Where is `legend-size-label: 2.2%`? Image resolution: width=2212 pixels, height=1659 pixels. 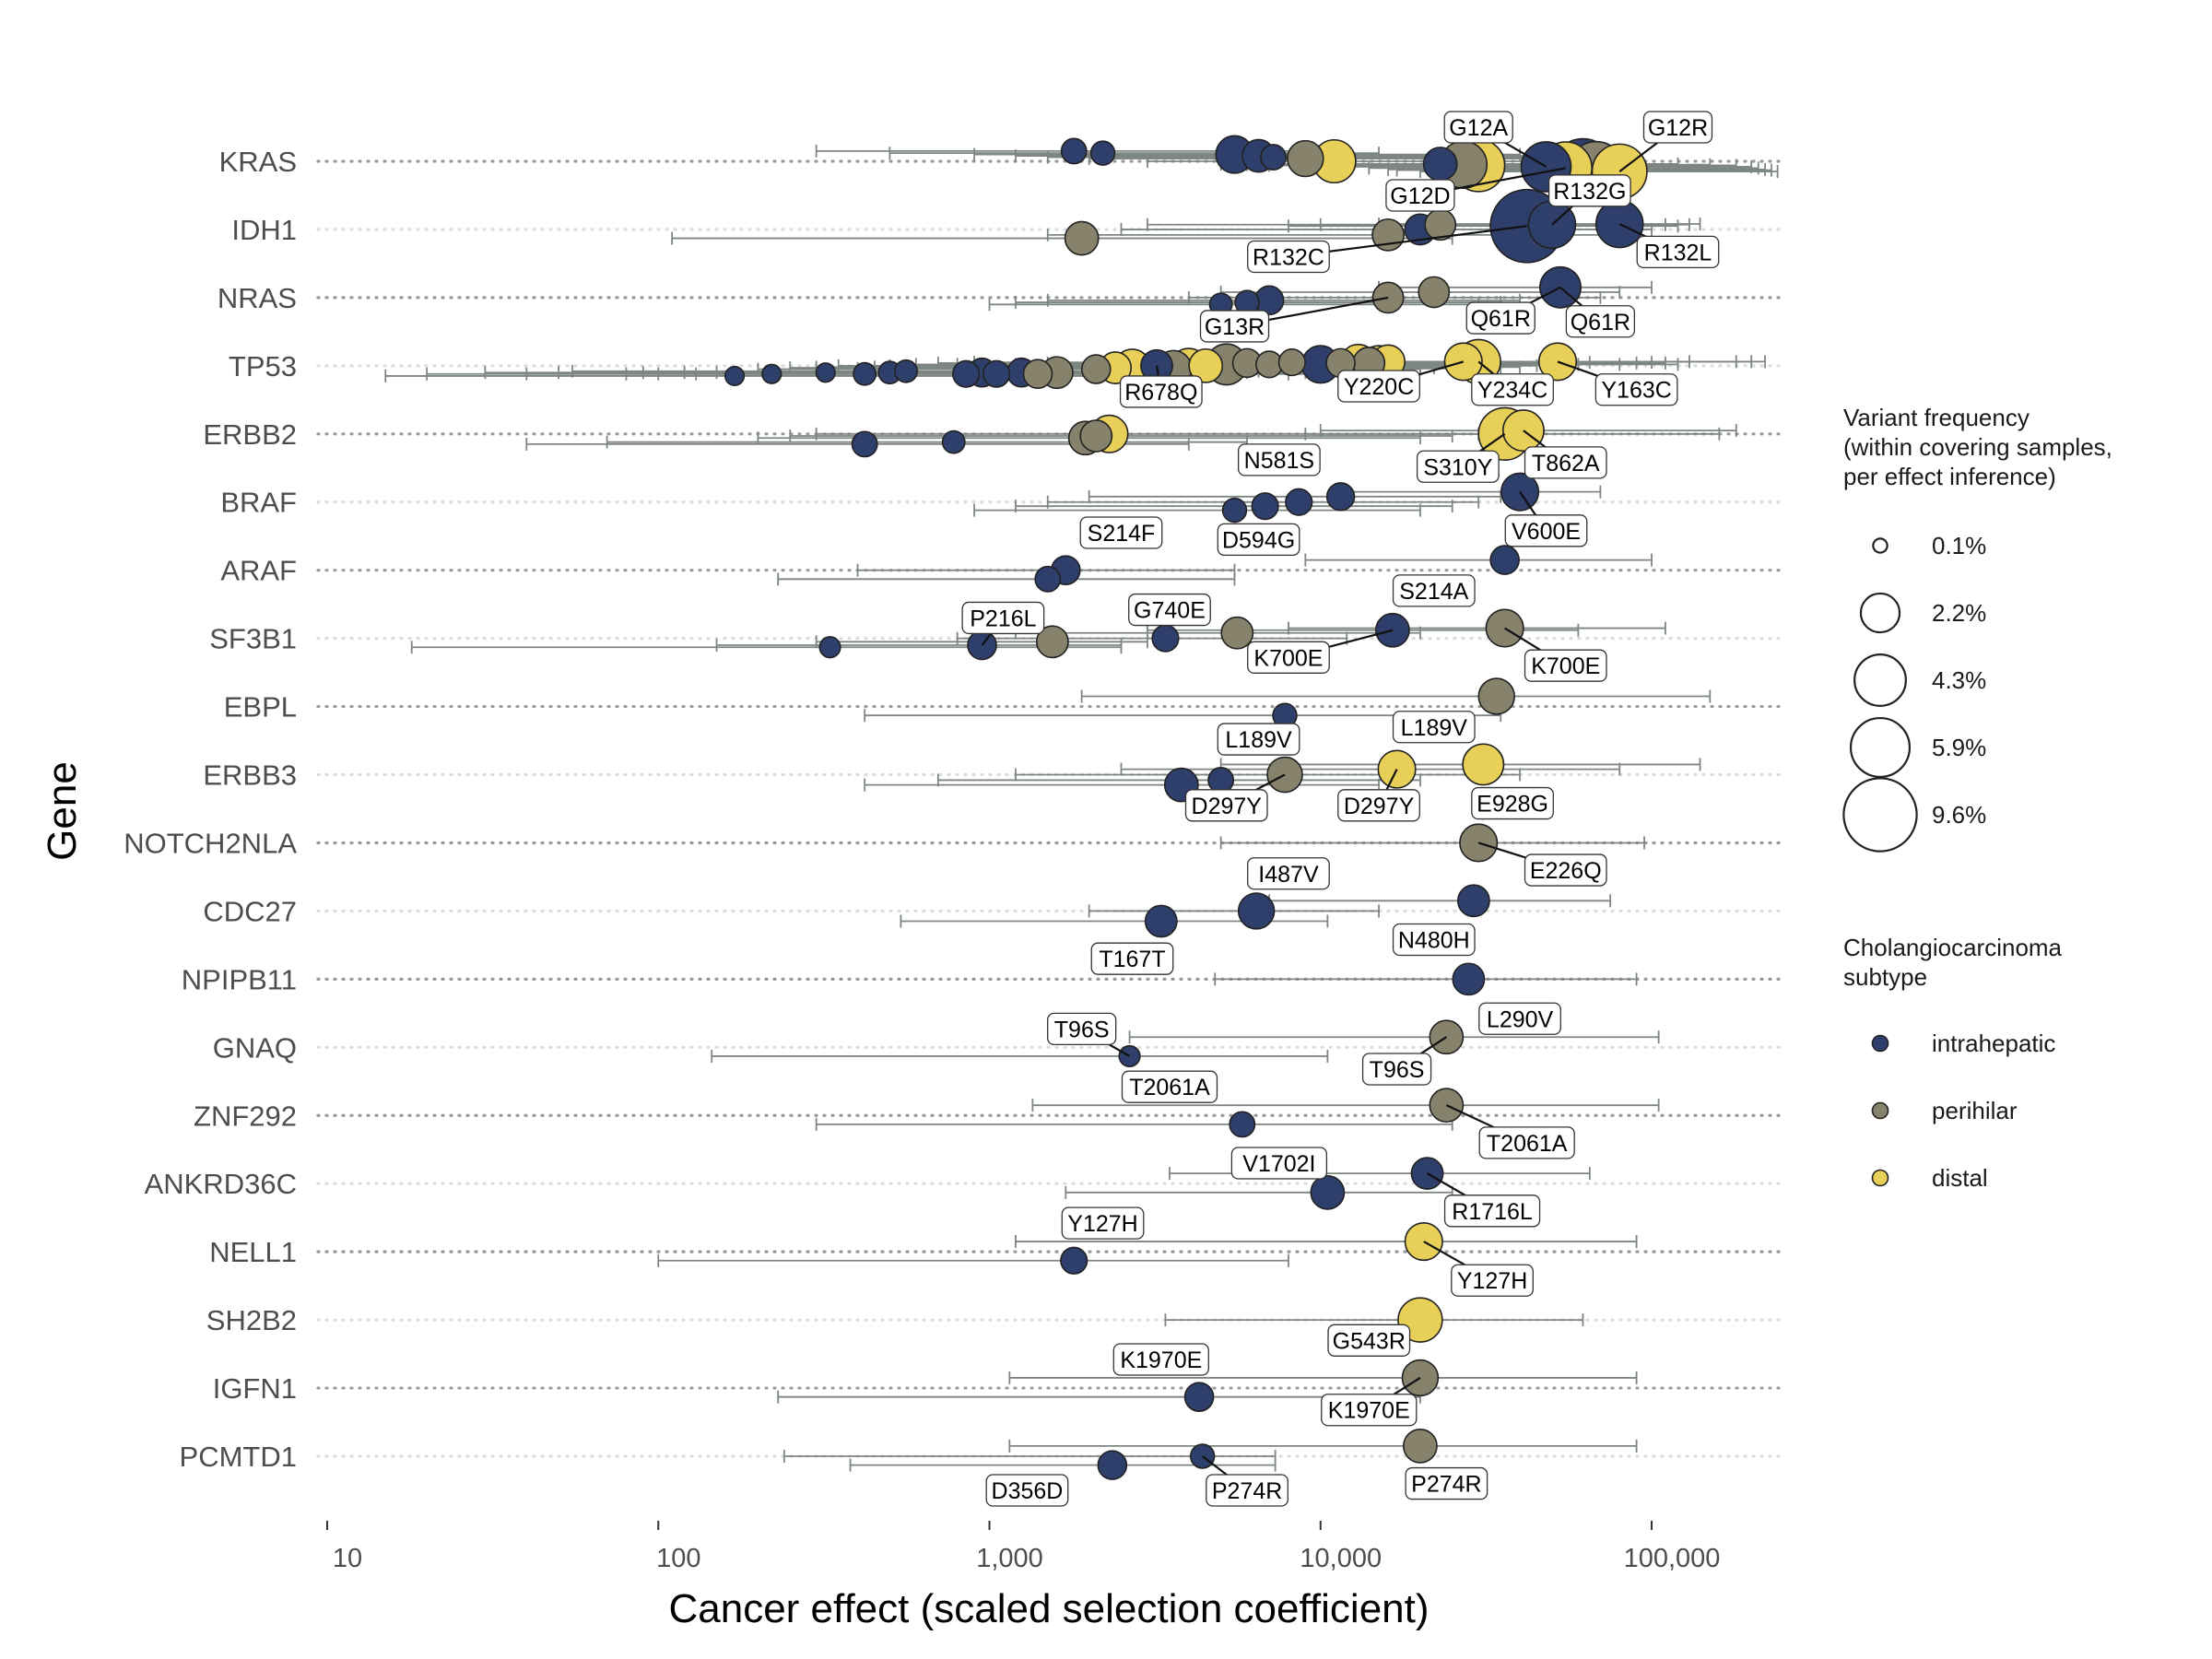 legend-size-label: 2.2% is located at coordinates (1959, 613).